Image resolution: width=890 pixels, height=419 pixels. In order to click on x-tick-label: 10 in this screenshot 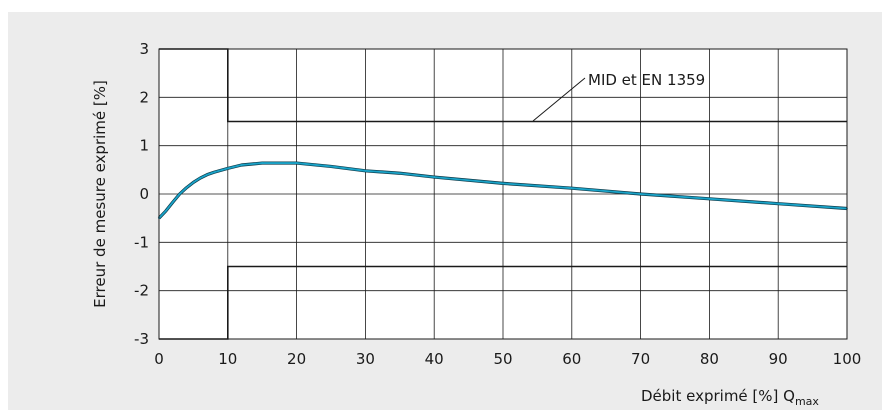, I will do `click(227, 359)`.